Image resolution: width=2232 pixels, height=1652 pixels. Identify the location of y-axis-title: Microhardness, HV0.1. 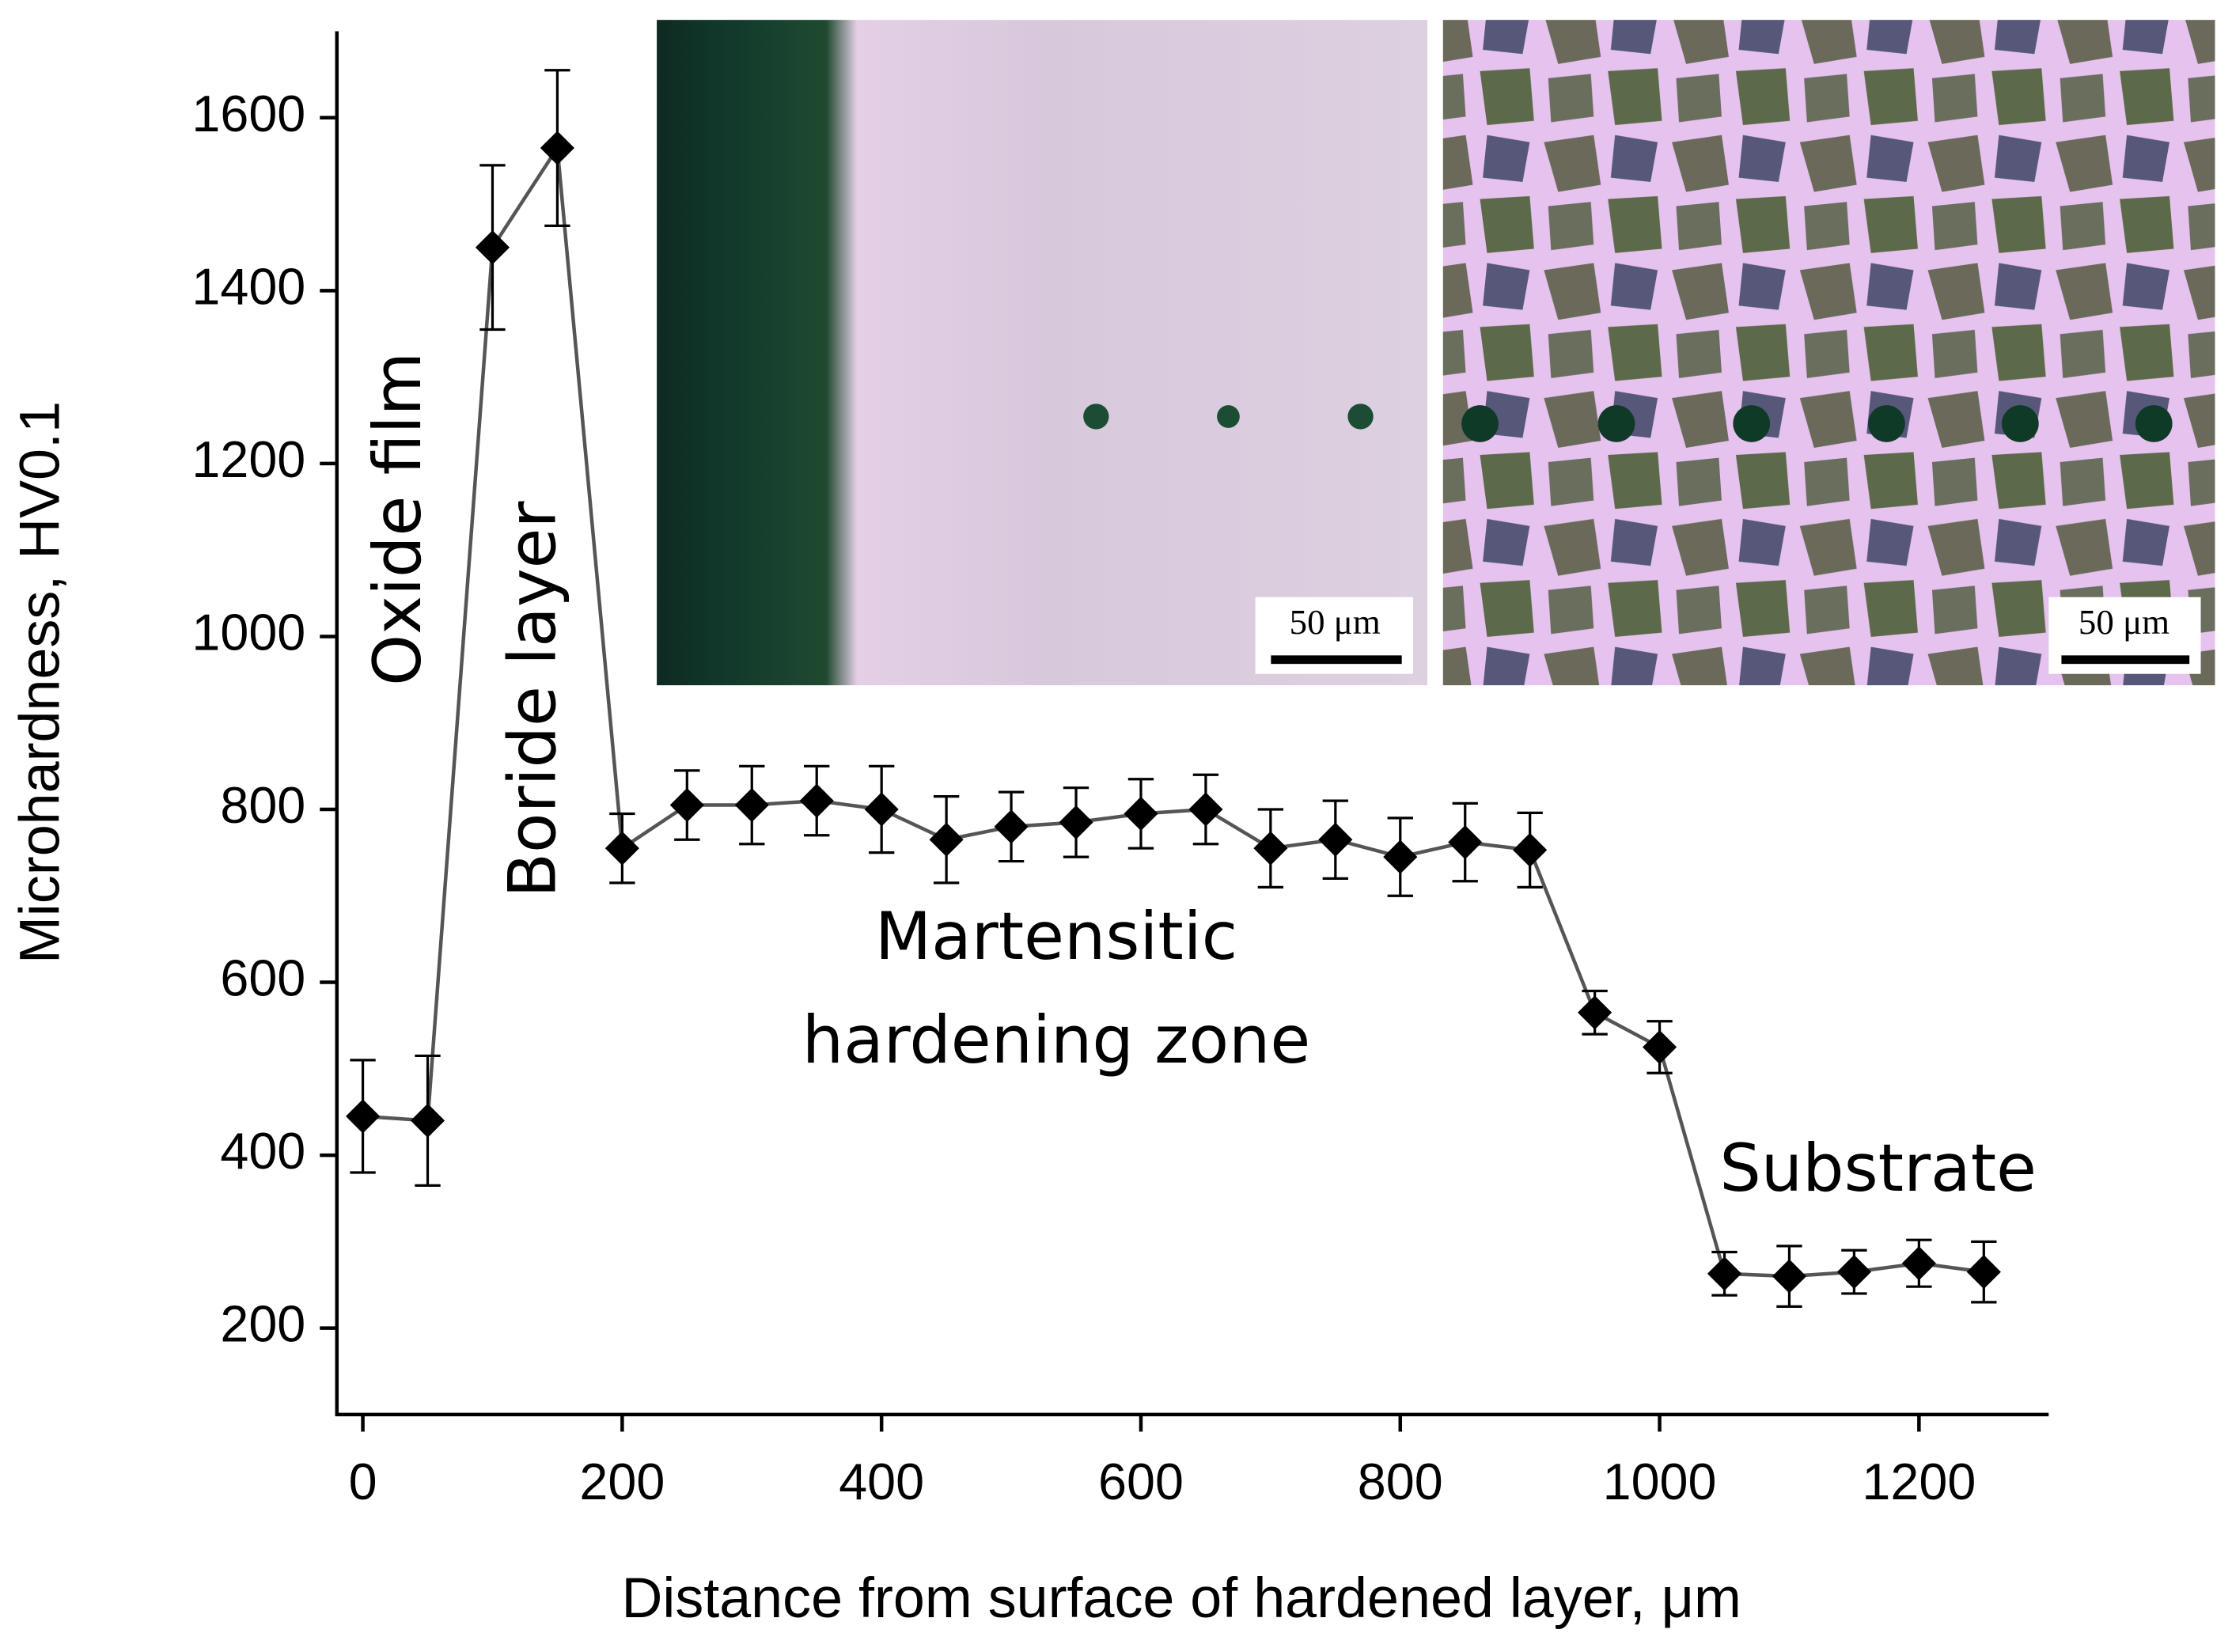
(40, 683).